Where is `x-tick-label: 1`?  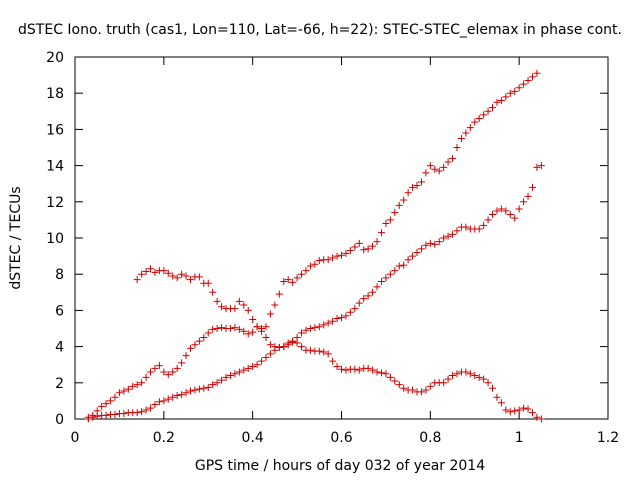
x-tick-label: 1 is located at coordinates (519, 438).